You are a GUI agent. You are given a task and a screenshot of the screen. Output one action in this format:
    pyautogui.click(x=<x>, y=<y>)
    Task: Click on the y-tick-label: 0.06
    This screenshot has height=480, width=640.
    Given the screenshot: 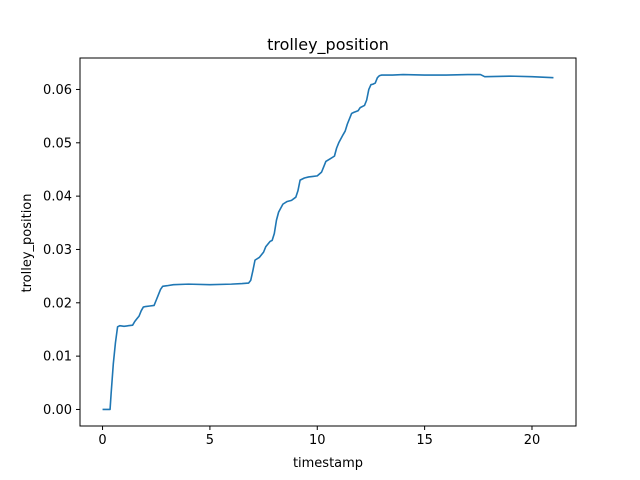 What is the action you would take?
    pyautogui.click(x=57, y=90)
    